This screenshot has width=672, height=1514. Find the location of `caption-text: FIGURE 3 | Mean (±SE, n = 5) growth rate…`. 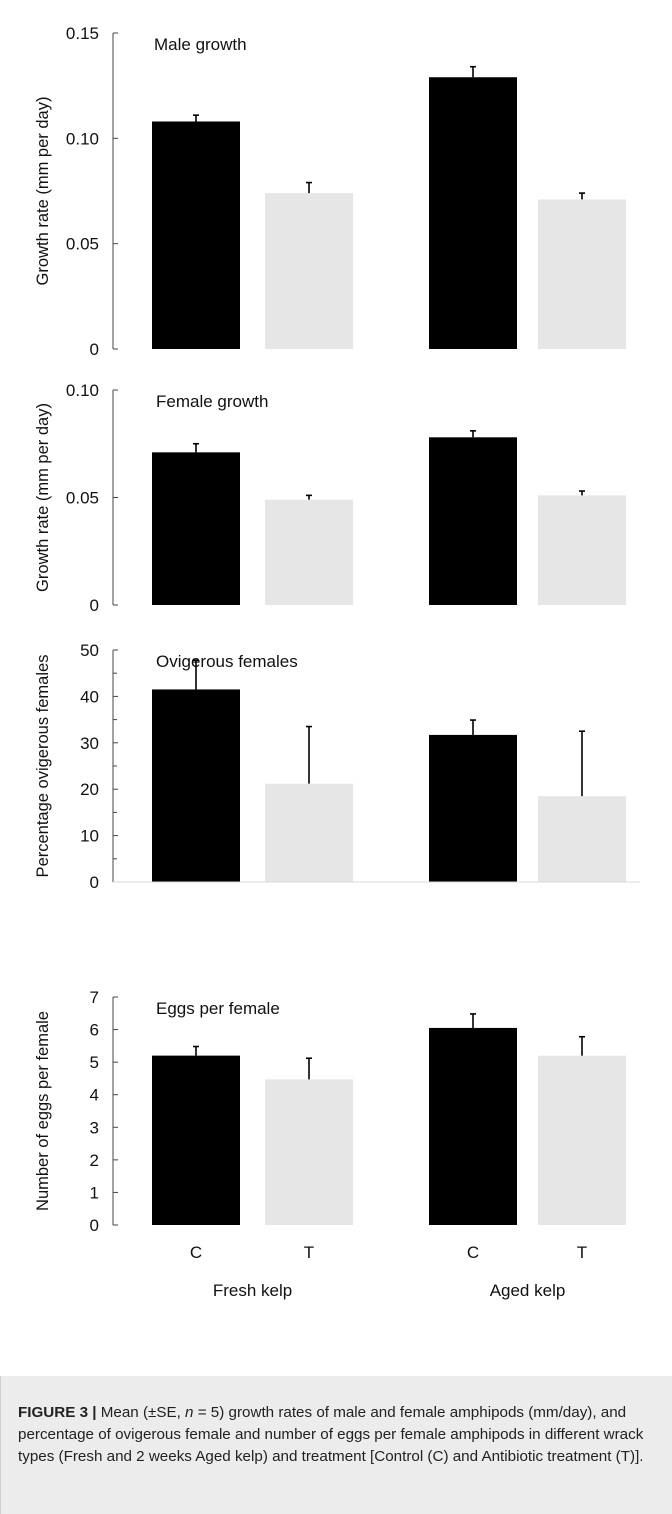

caption-text: FIGURE 3 | Mean (±SE, n = 5) growth rate… is located at coordinates (338, 1435).